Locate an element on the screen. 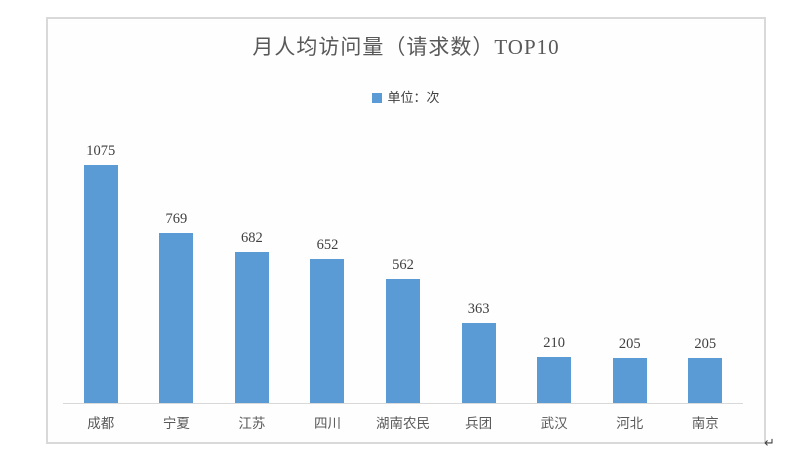  bar-group: 210 is located at coordinates (554, 273).